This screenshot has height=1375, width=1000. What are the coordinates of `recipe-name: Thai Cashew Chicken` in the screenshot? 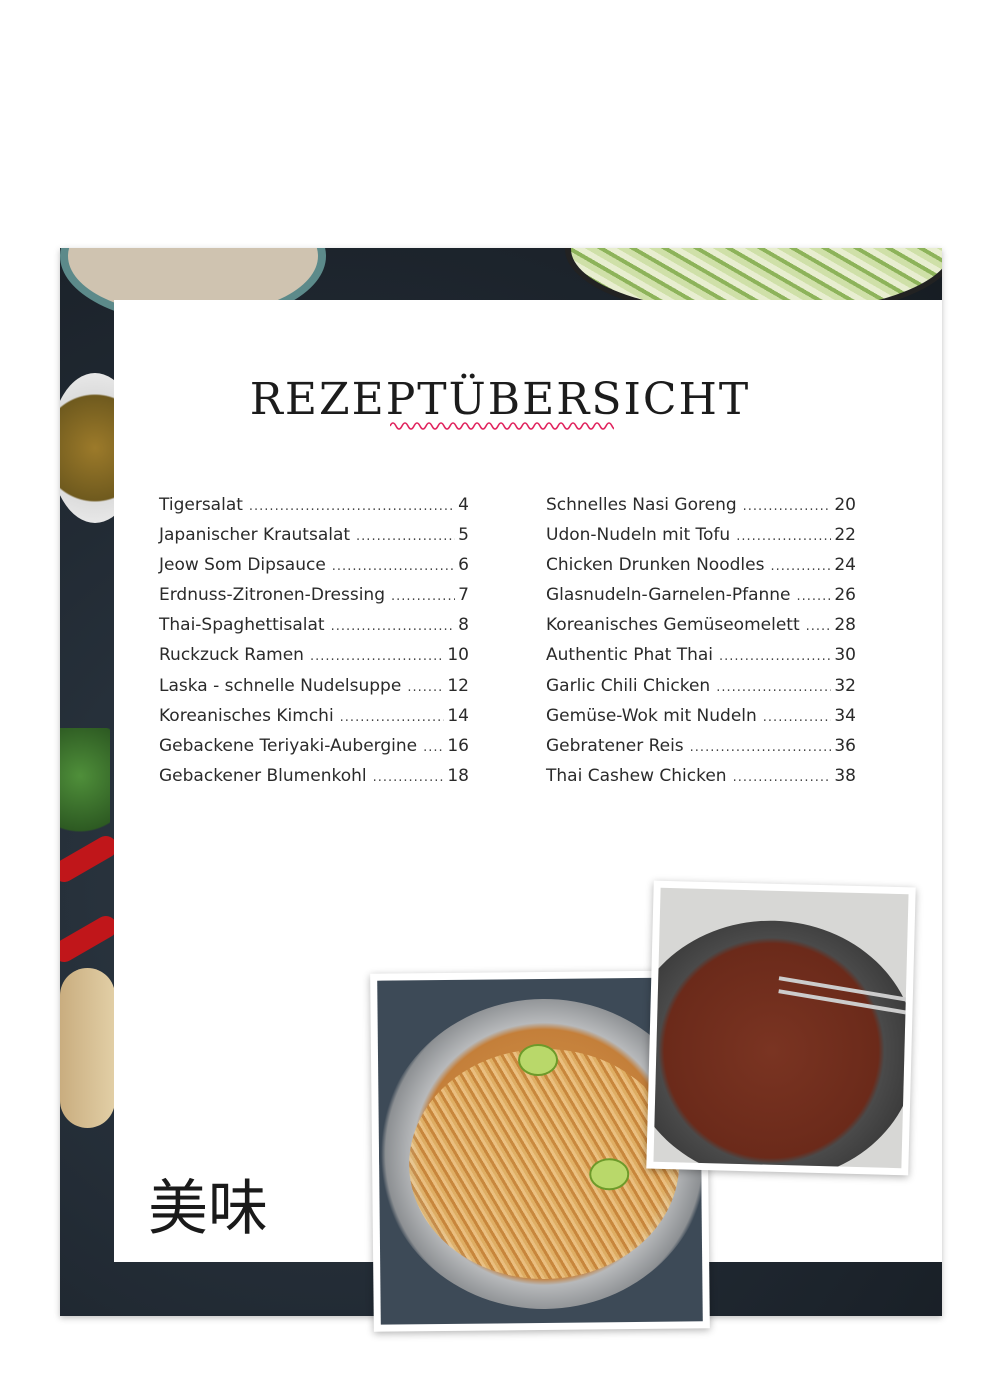 It's located at (636, 775).